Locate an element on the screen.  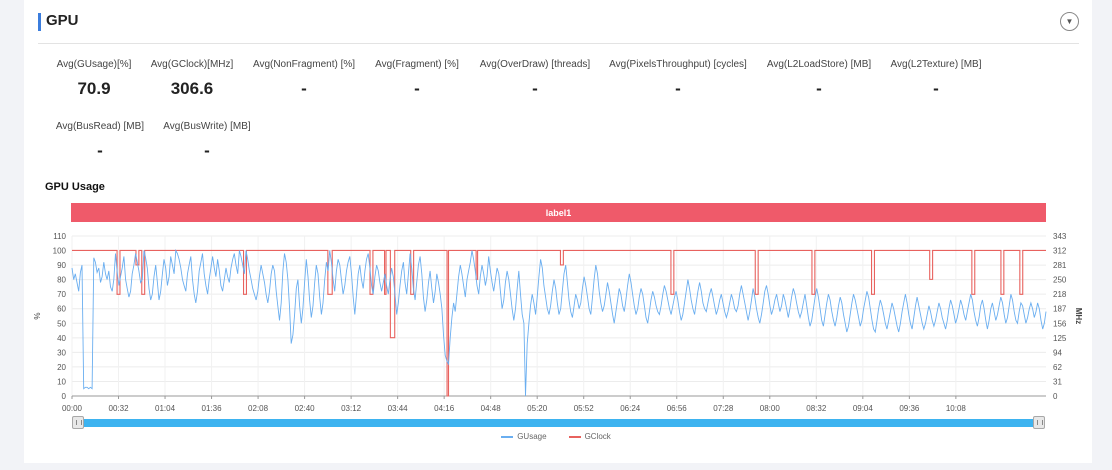
y-tick-label: 60 is located at coordinates (61, 309).